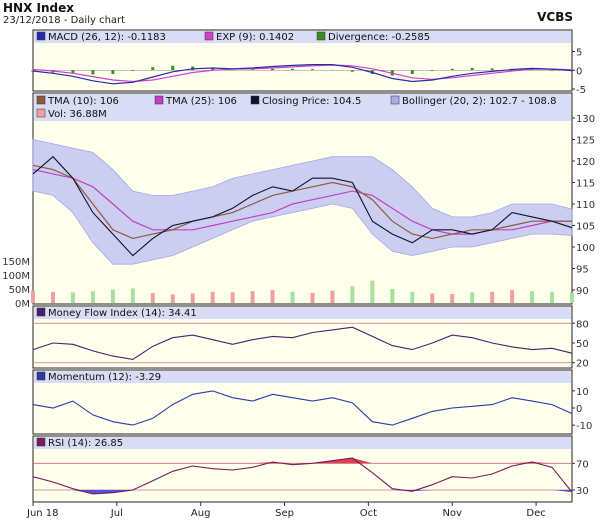 This screenshot has height=528, width=603. I want to click on x-axis: Jun 18 Jul Aug Sep Oct Nov Dec, so click(286, 510).